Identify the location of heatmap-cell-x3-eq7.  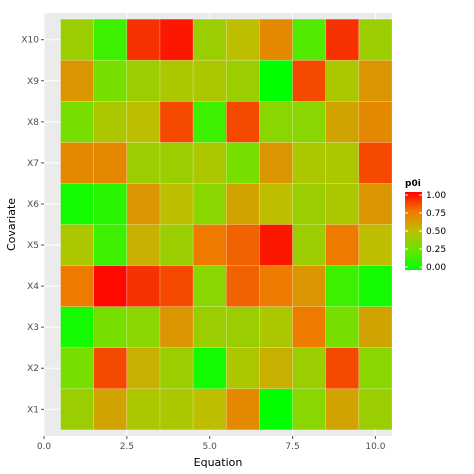
(276, 327).